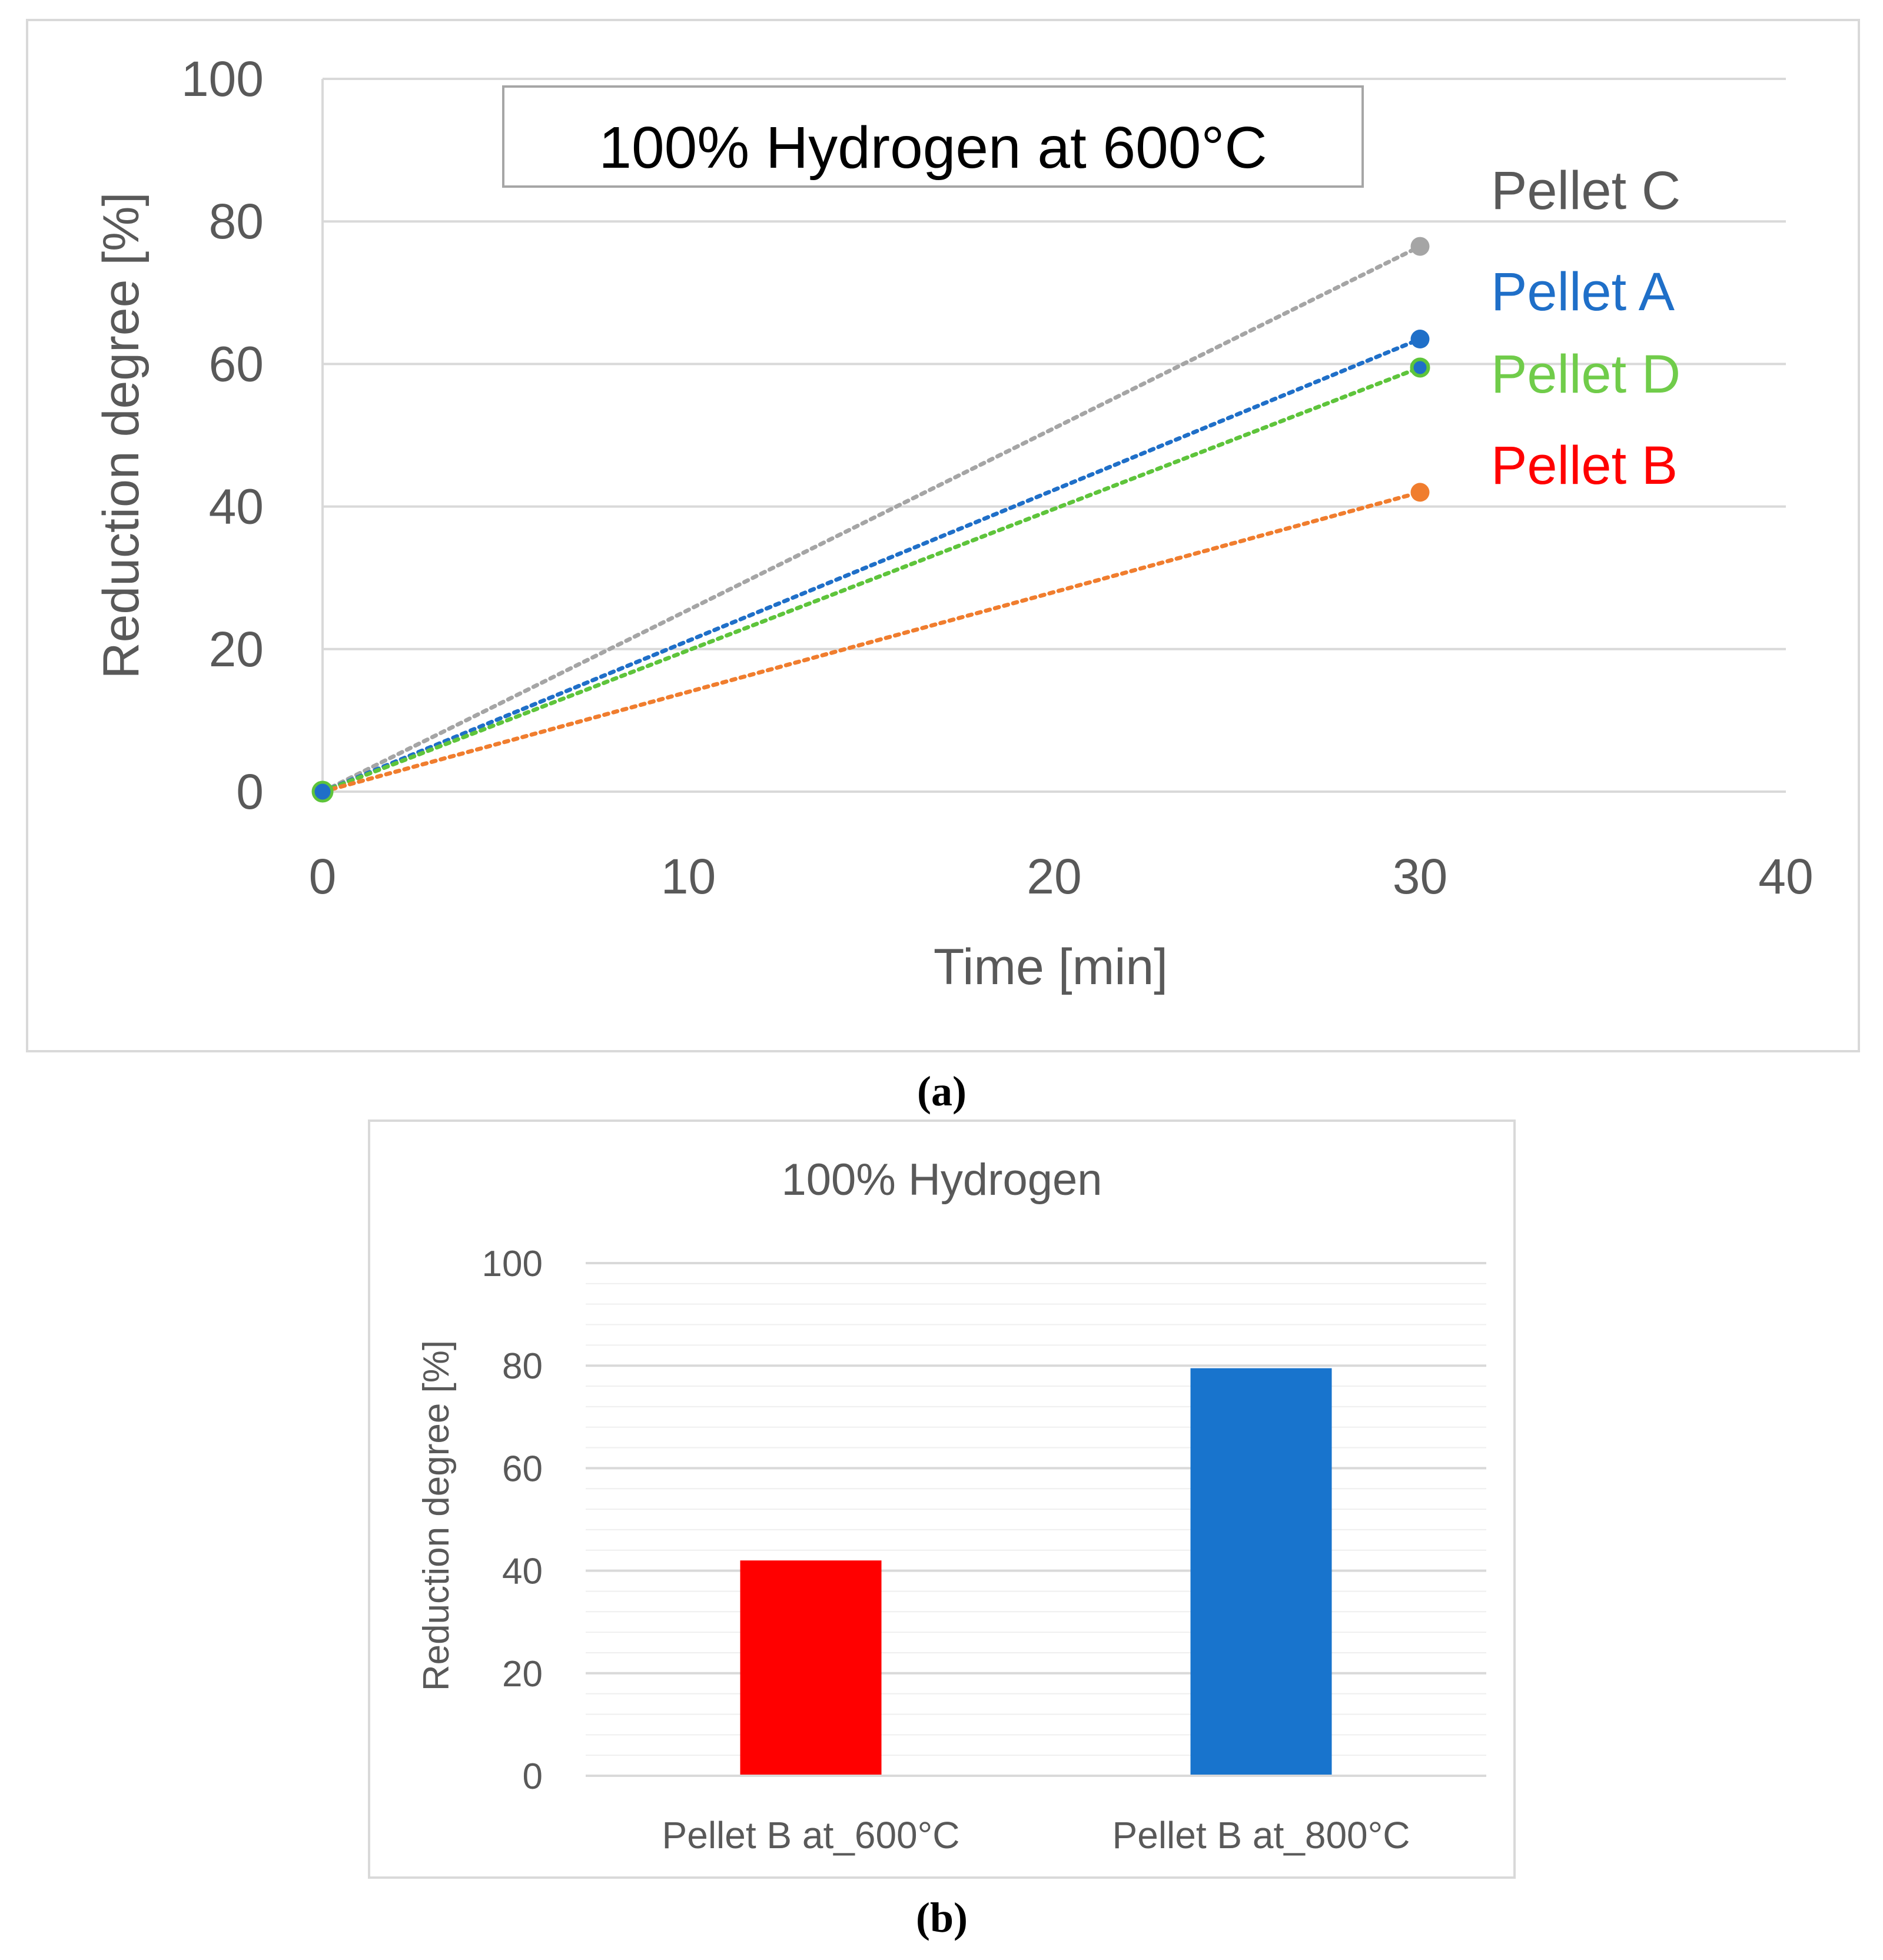  What do you see at coordinates (1036, 1572) in the screenshot?
I see `panel-b-bars` at bounding box center [1036, 1572].